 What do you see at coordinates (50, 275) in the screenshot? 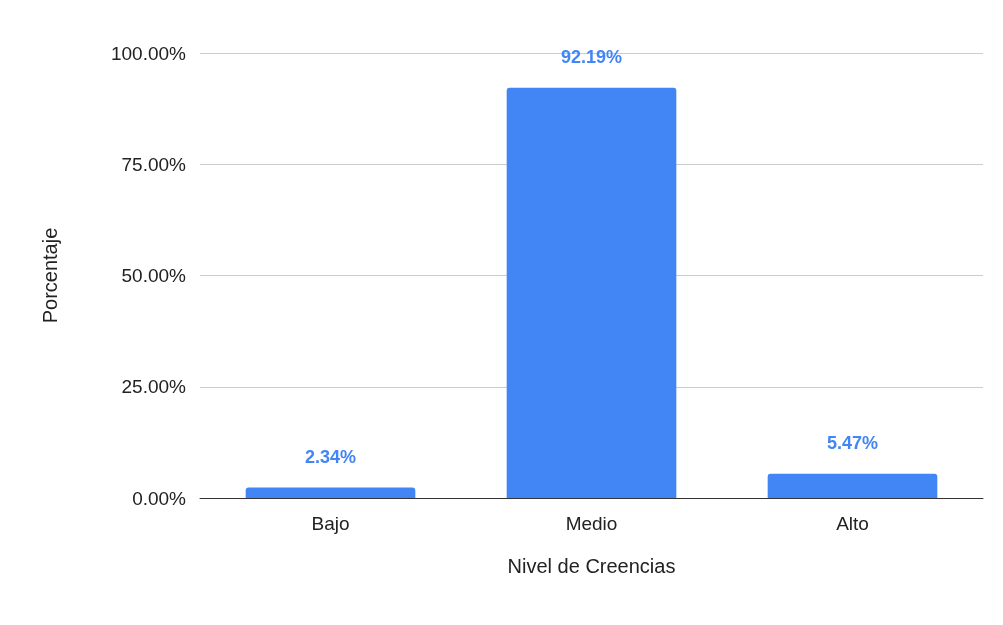
I see `y-axis-title: Porcentaje` at bounding box center [50, 275].